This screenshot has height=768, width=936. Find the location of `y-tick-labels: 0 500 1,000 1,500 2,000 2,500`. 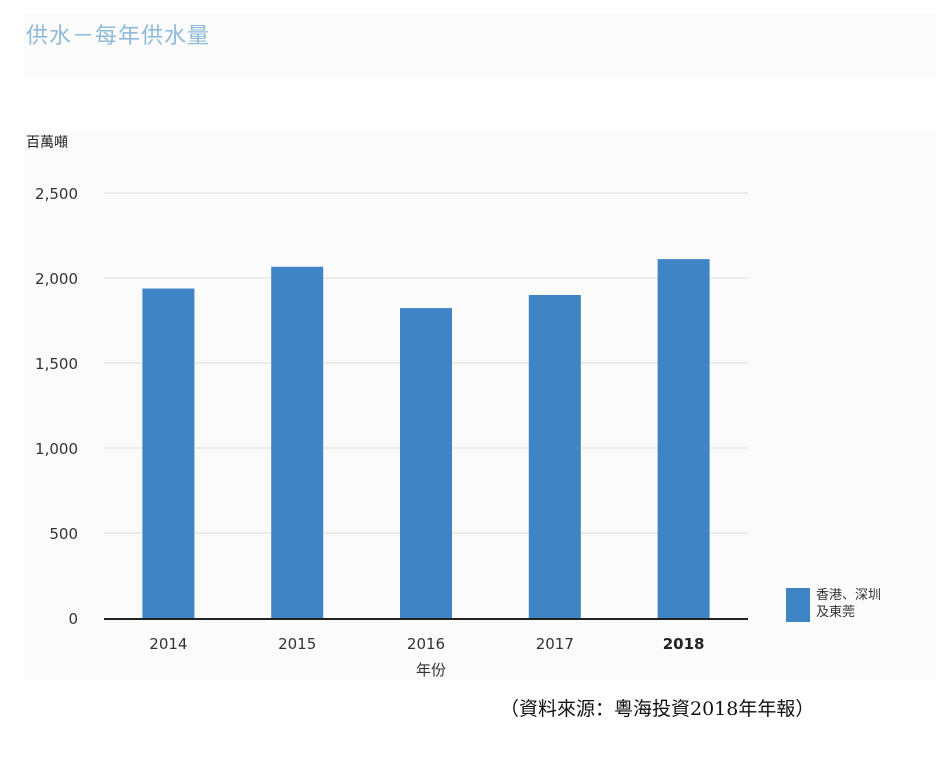

y-tick-labels: 0 500 1,000 1,500 2,000 2,500 is located at coordinates (56, 406).